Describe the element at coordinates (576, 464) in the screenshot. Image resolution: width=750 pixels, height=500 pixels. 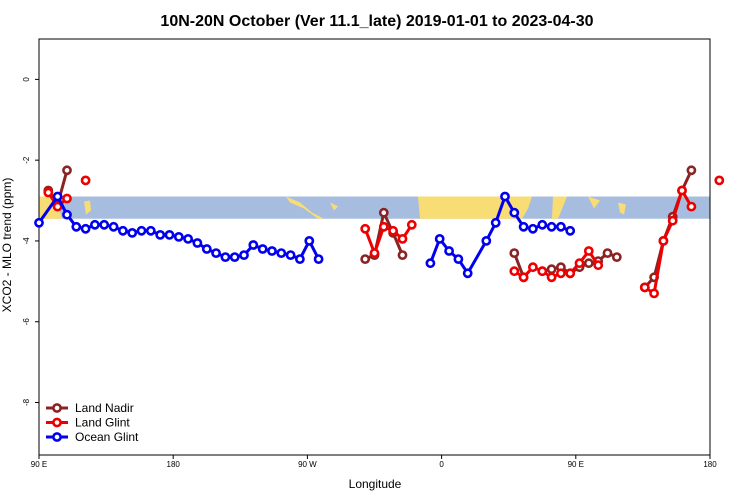
I see `x-tick-label: 90 E` at that location.